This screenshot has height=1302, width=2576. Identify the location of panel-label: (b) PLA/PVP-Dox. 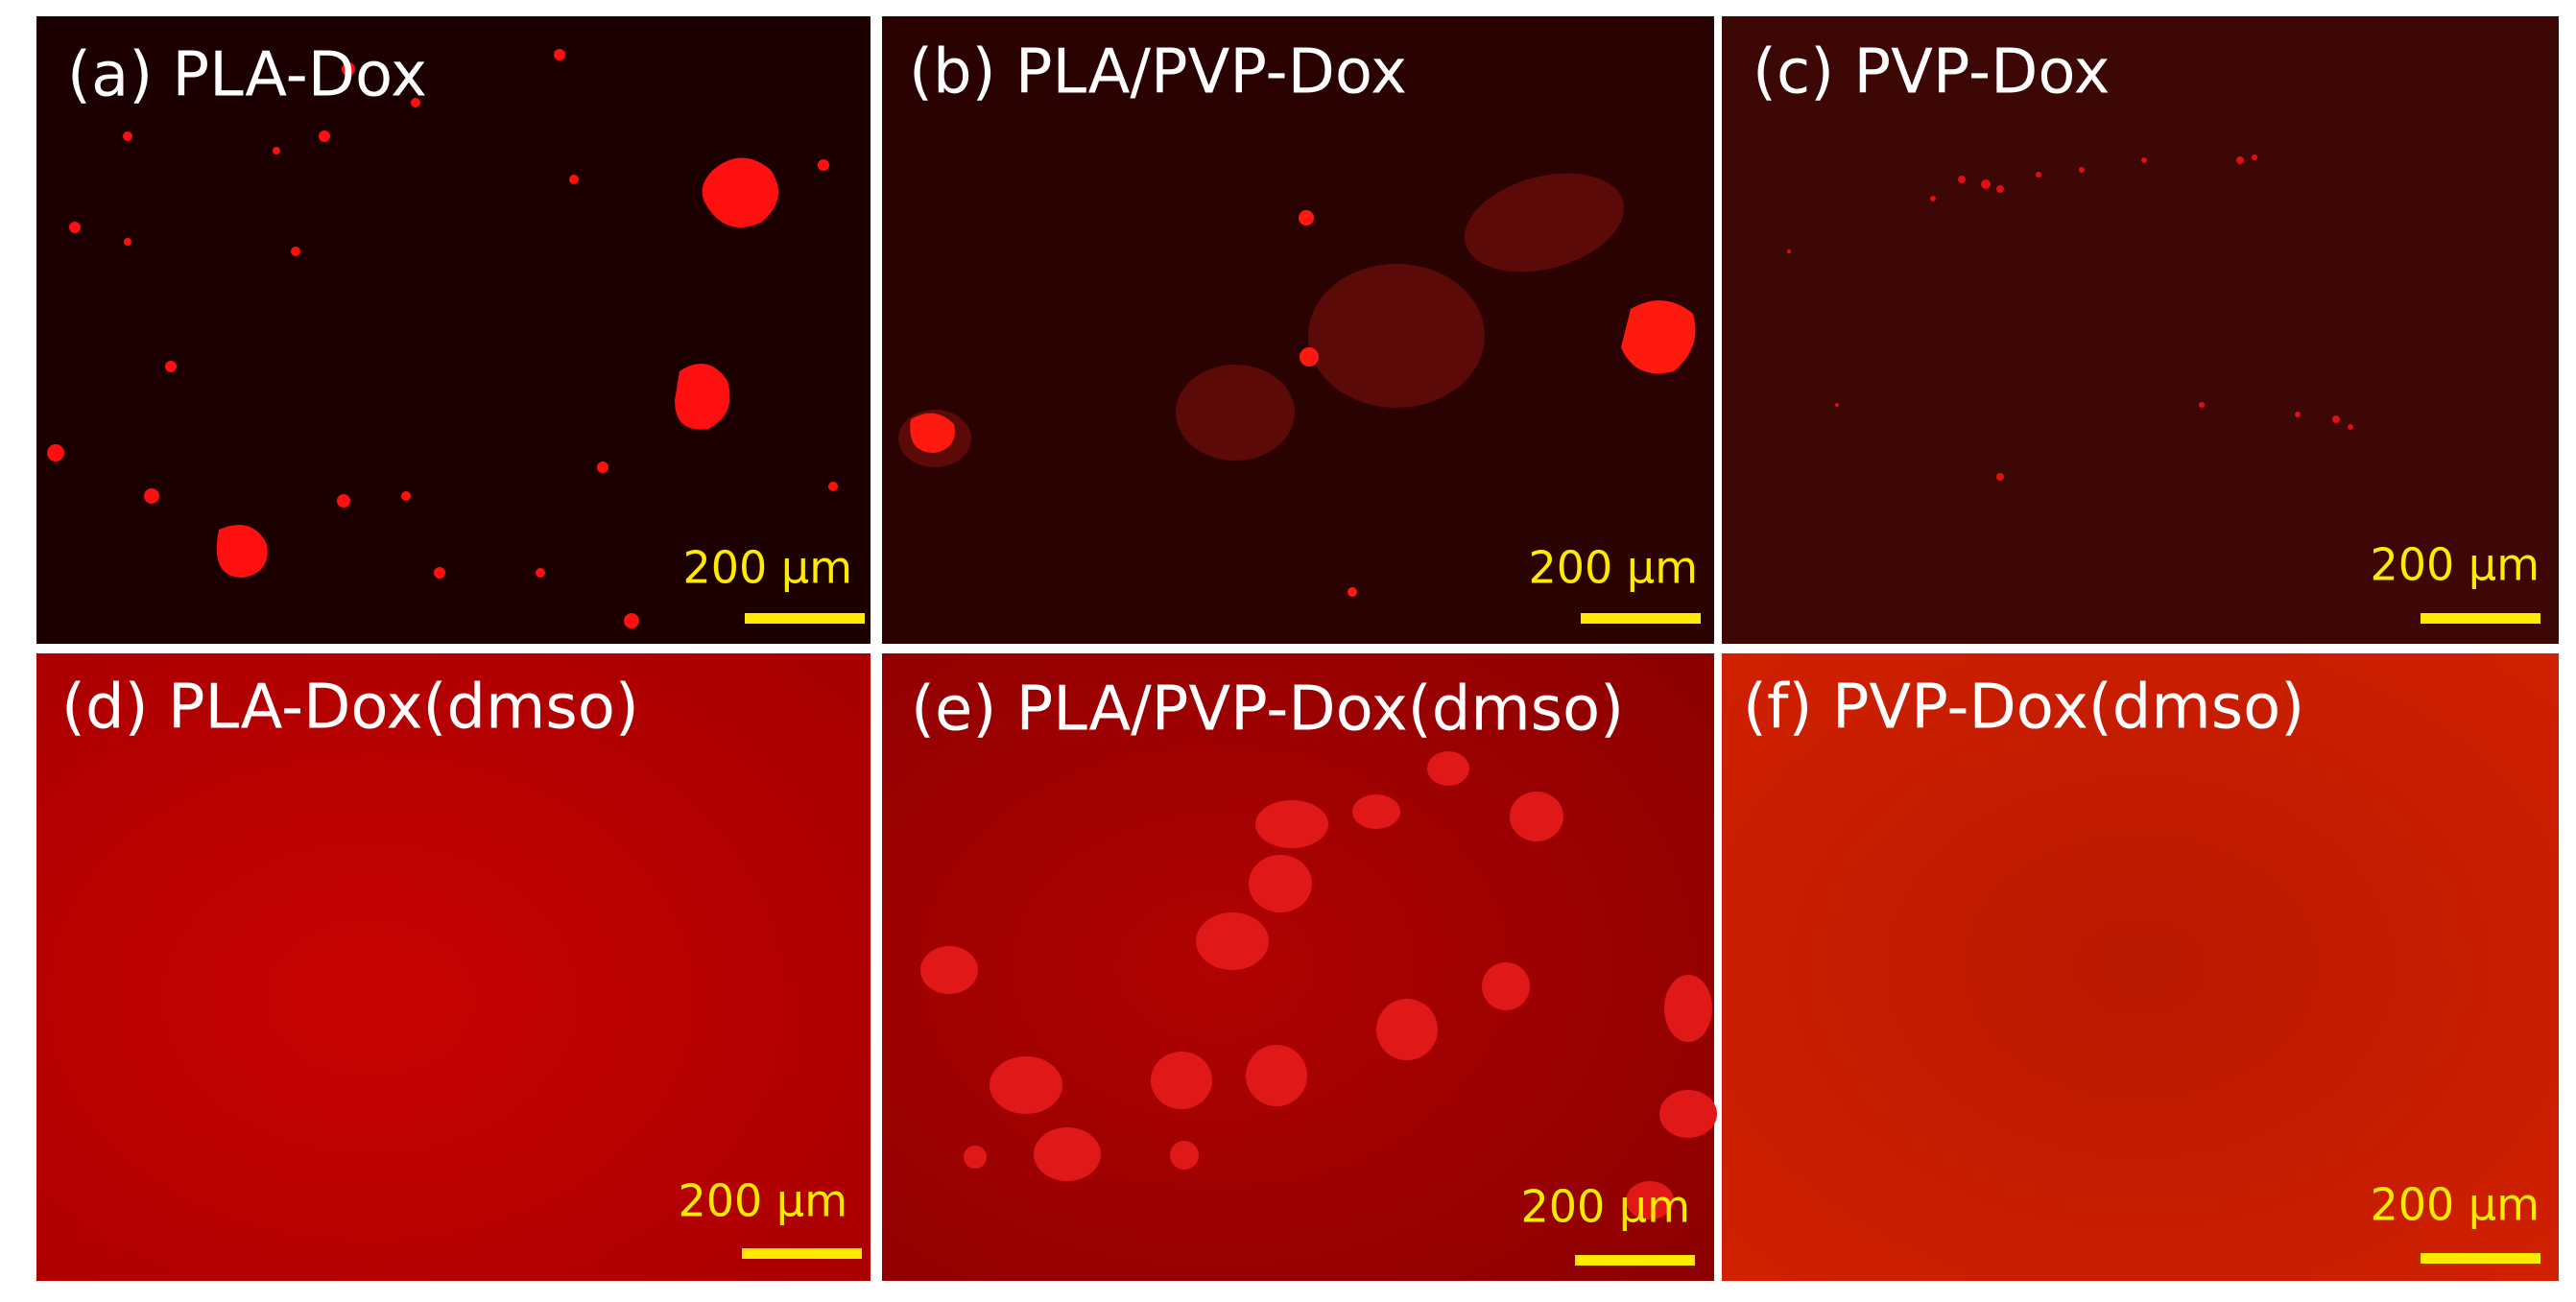
(1158, 73).